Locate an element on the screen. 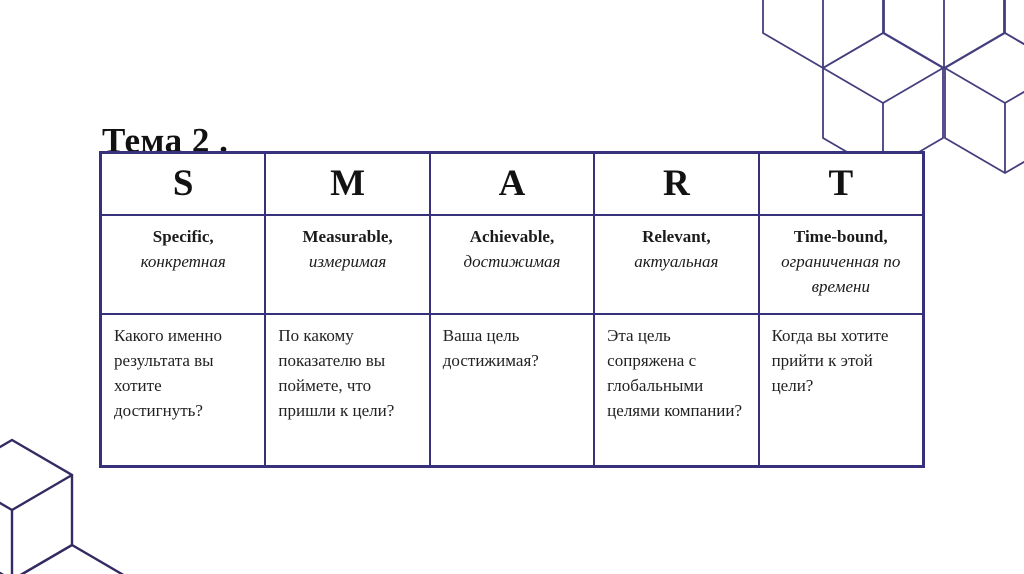 Image resolution: width=1024 pixels, height=574 pixels. definition-cell-r: Relevant, актуальная is located at coordinates (676, 264).